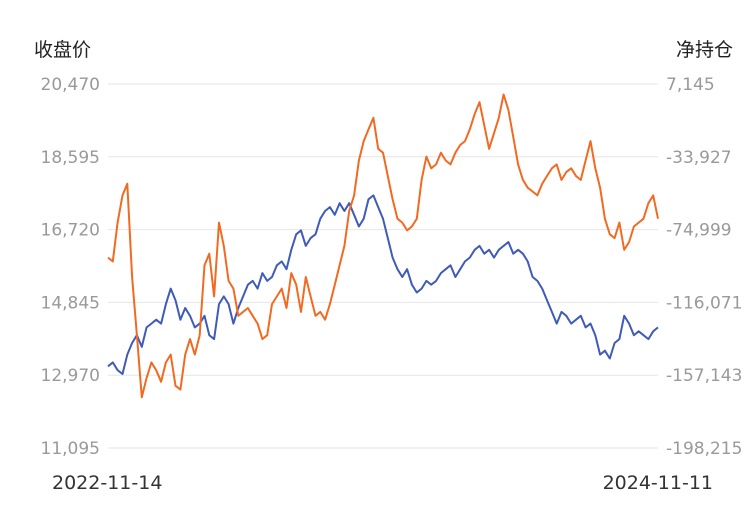 The height and width of the screenshot is (510, 750). Describe the element at coordinates (690, 85) in the screenshot. I see `right-tick-label: 7,145` at that location.